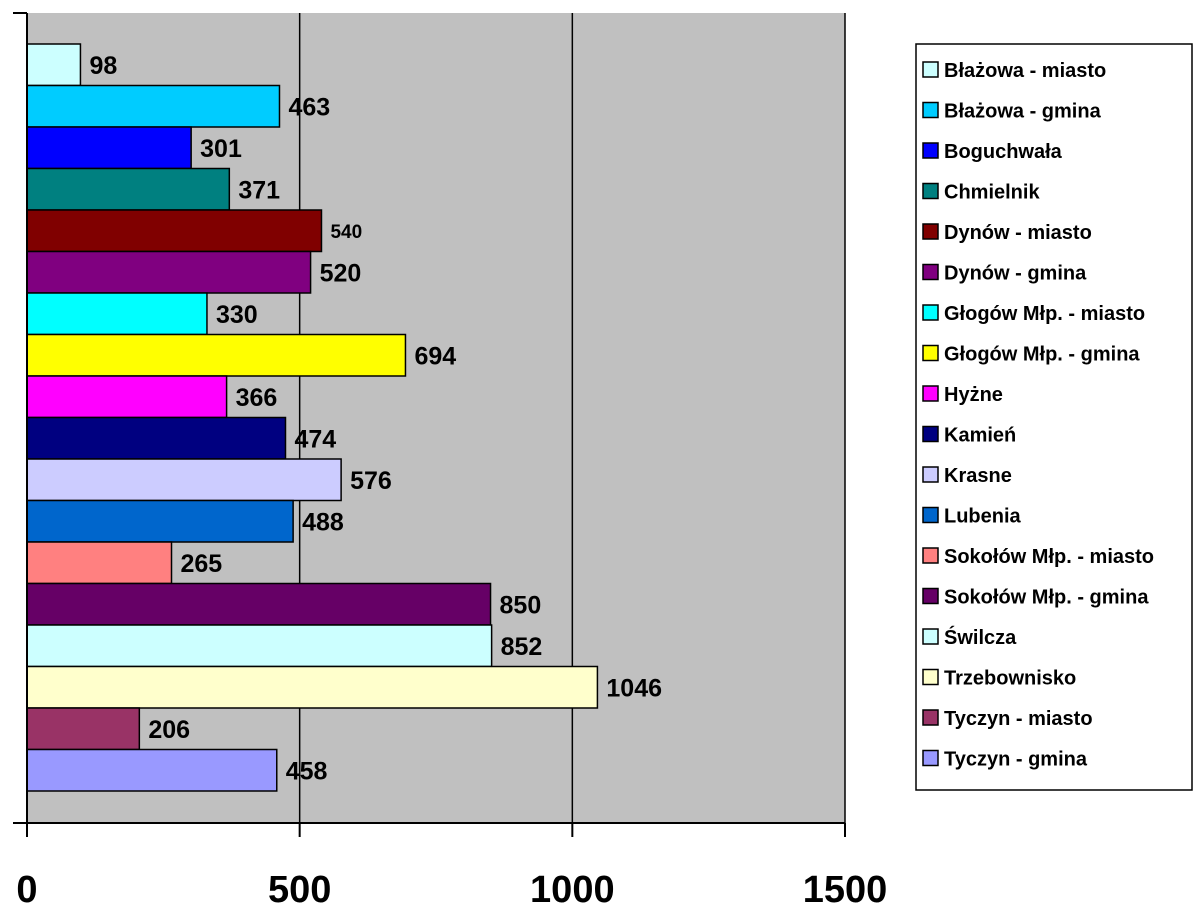  Describe the element at coordinates (1010, 679) in the screenshot. I see `legend-label: Trzebownisko` at that location.